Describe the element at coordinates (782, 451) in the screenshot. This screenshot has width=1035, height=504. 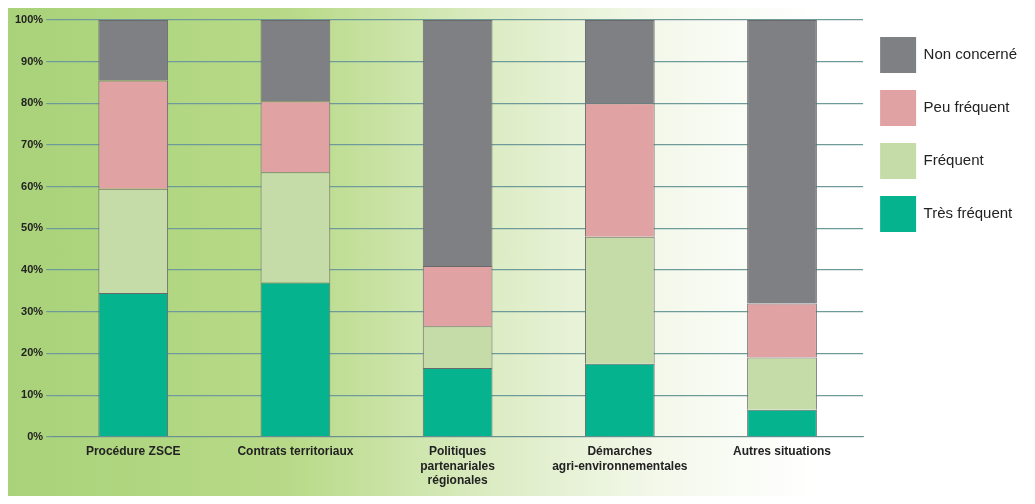
I see `x-tick-label: Autres situations` at that location.